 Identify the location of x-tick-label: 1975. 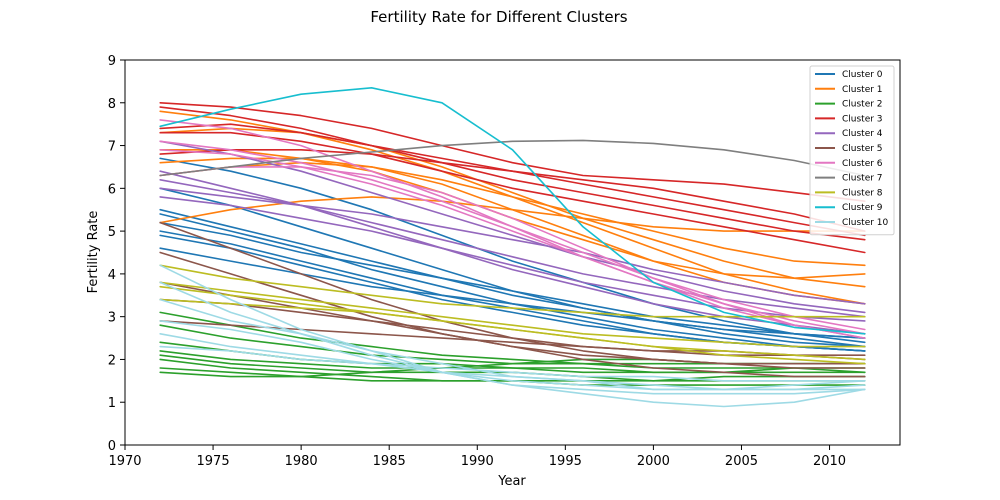
(213, 461).